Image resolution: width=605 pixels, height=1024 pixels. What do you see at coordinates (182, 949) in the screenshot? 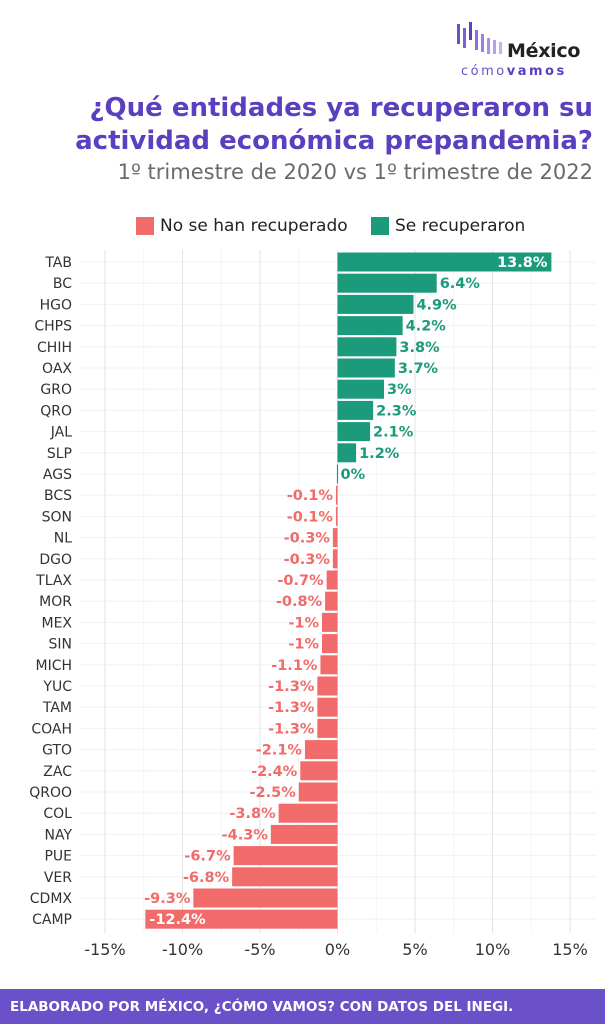
I see `x-tick-label: -10%` at bounding box center [182, 949].